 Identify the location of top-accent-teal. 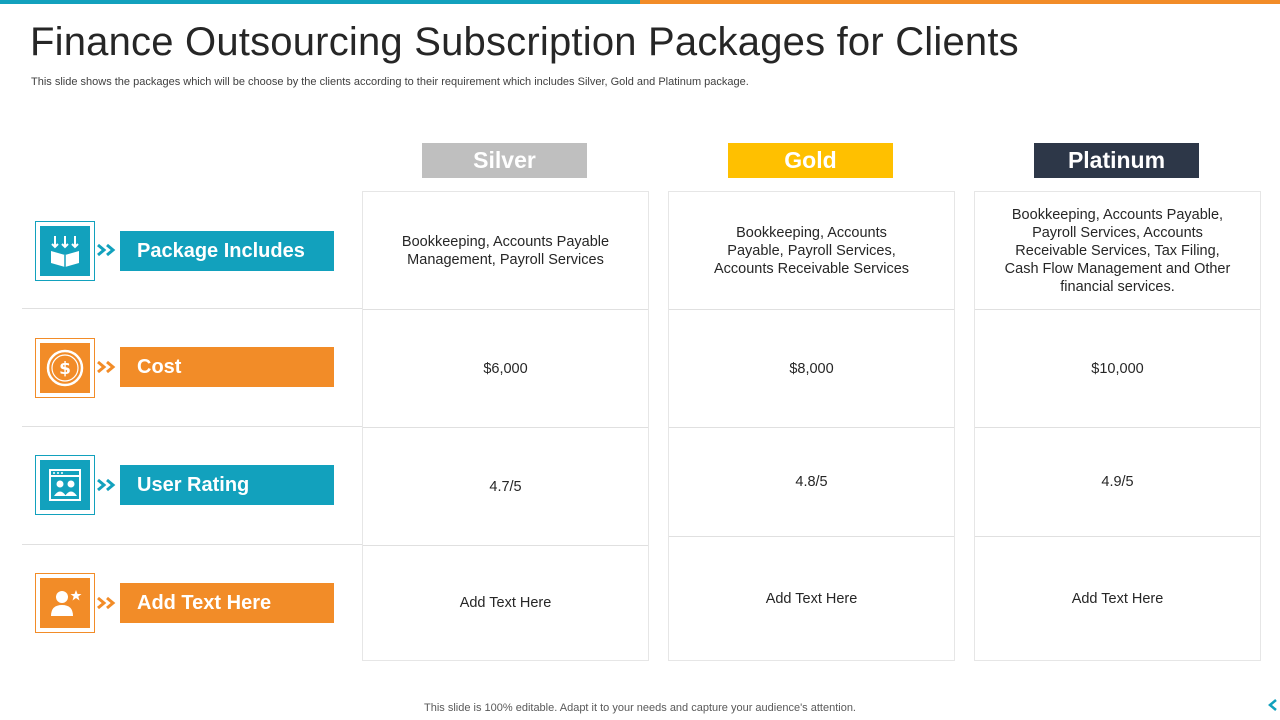
(320, 2).